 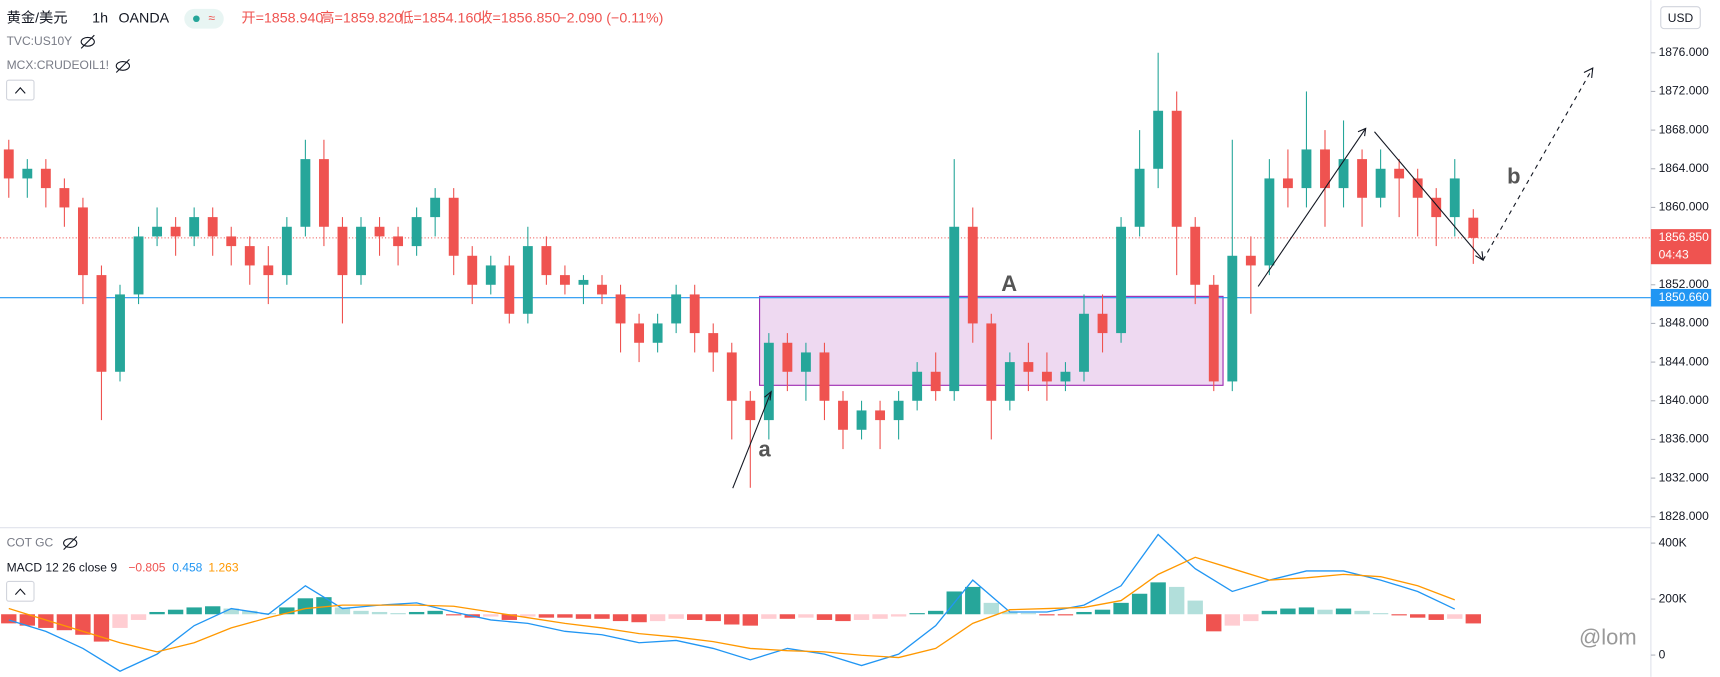 I want to click on y-tick-label: 1828.000, so click(x=1684, y=516).